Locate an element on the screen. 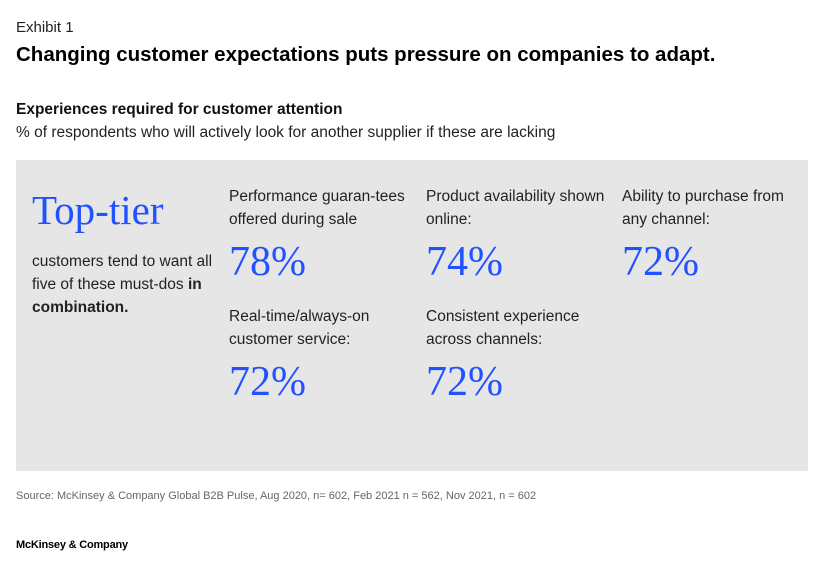 This screenshot has height=562, width=835. brand-logo: McKinsey & Company is located at coordinates (72, 545).